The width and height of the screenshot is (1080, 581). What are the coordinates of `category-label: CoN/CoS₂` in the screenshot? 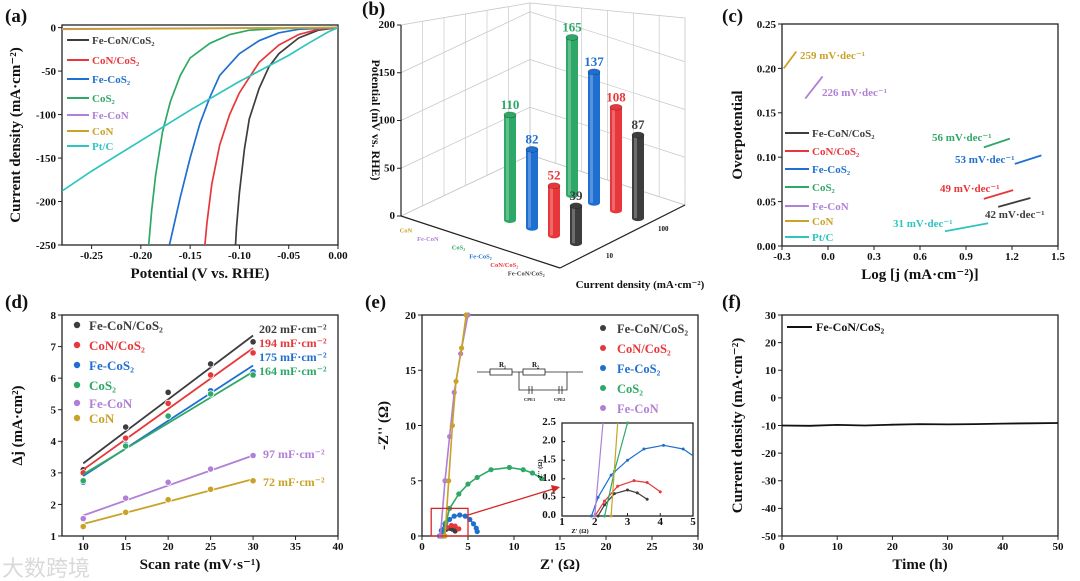 It's located at (504, 265).